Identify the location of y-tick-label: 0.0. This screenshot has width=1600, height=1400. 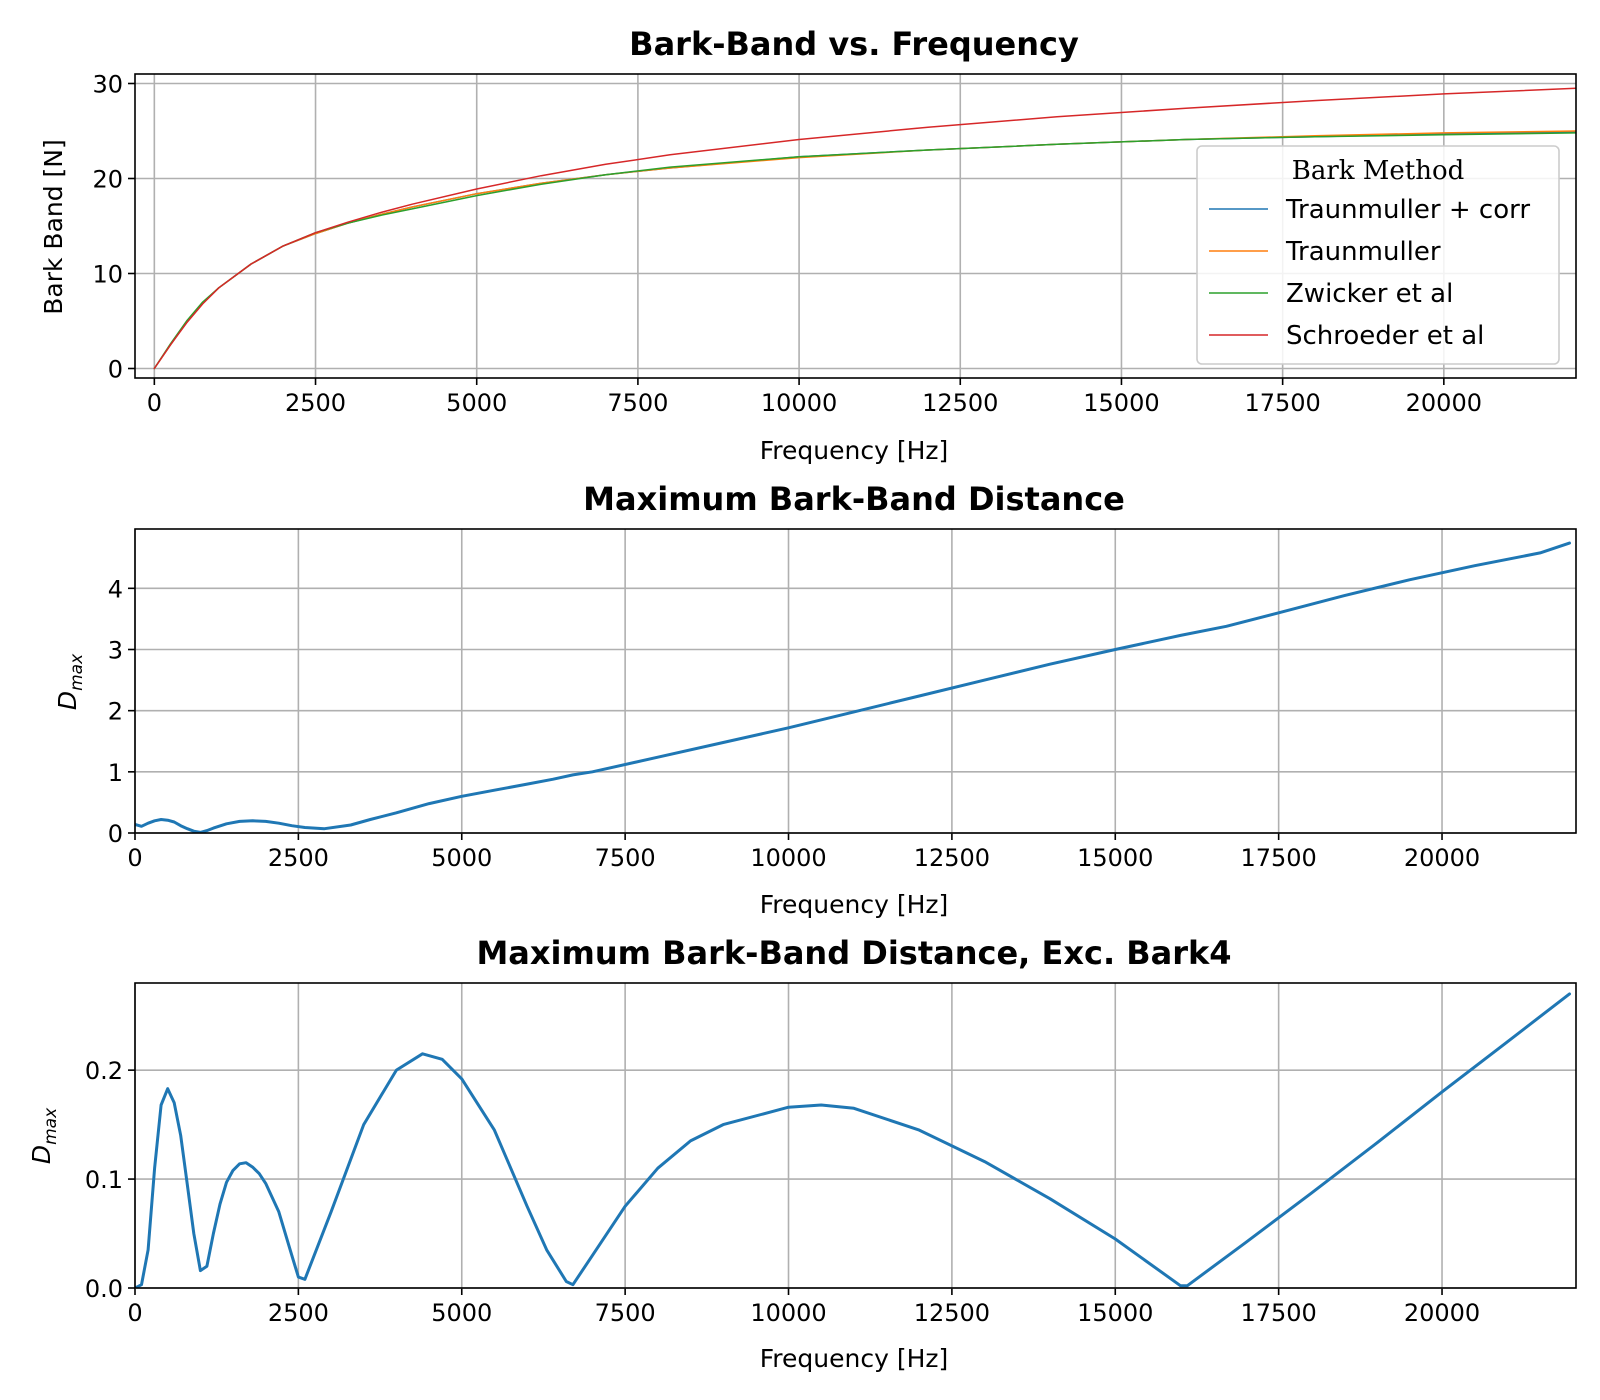
(104, 1289).